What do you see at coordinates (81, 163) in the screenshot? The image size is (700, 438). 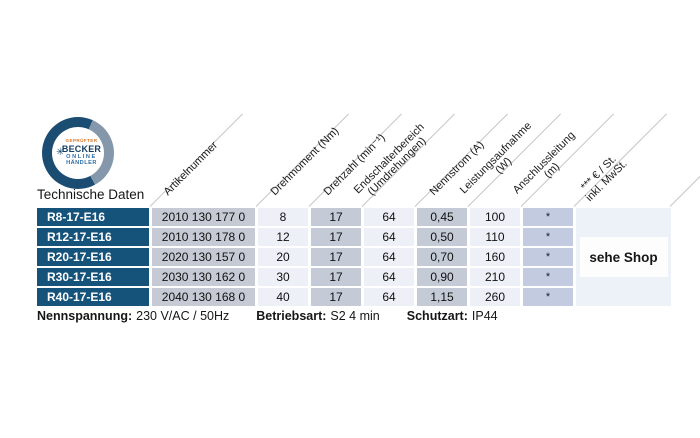 I see `badge-line-händler: HÄNDLER` at bounding box center [81, 163].